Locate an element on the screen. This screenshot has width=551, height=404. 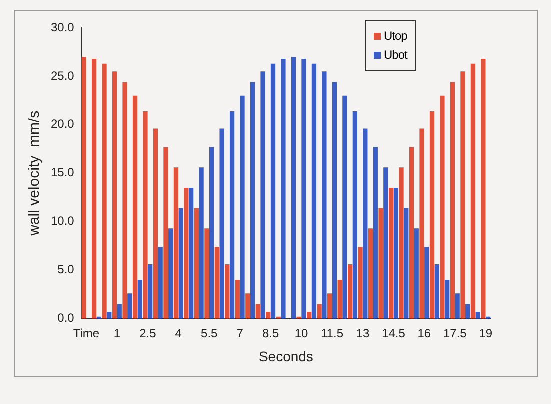
legend-label: Ubot is located at coordinates (396, 55).